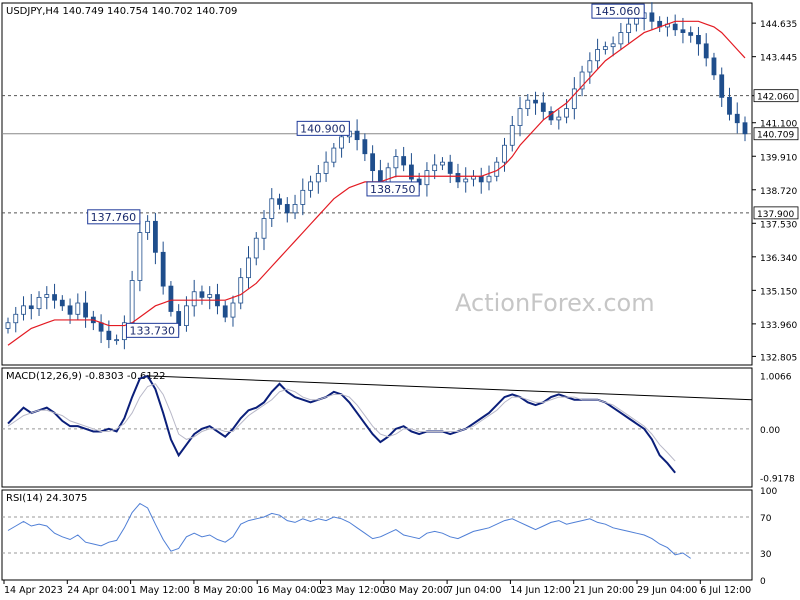  Describe the element at coordinates (86, 376) in the screenshot. I see `macd-title: MACD(12,26,9) -0.8303 -0.6122` at that location.